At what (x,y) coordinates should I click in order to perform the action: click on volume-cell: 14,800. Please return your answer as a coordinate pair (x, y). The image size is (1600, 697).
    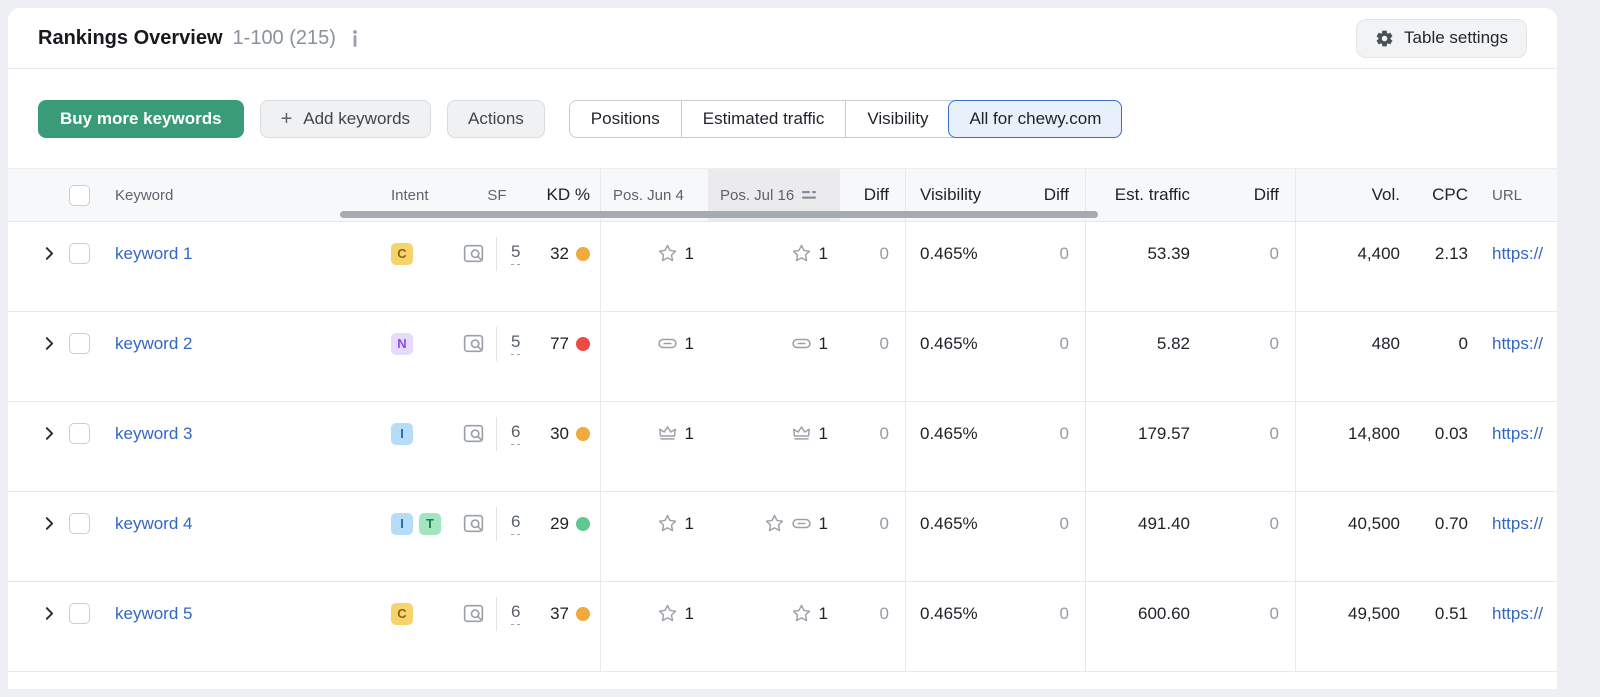
    Looking at the image, I should click on (1355, 446).